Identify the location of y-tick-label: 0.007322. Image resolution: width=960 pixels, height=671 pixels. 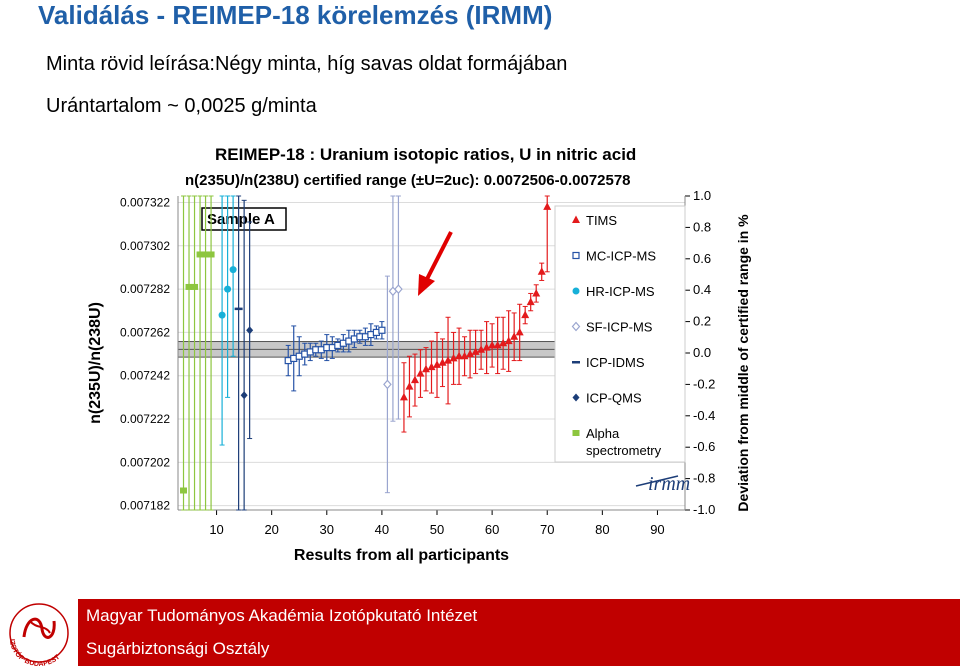
(145, 202).